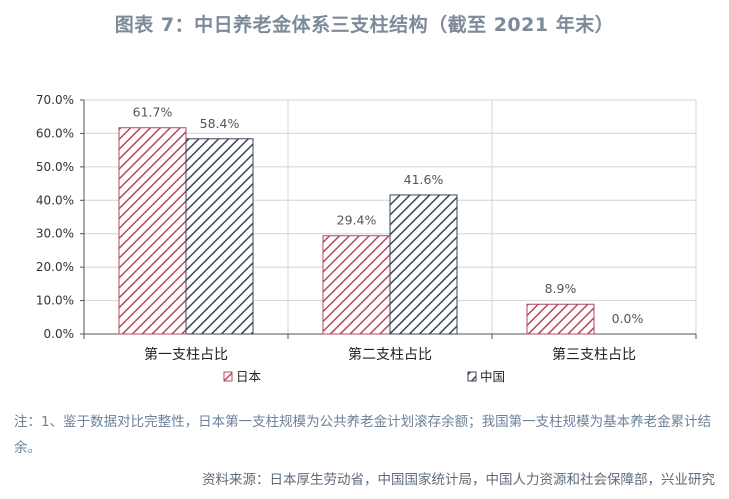 The width and height of the screenshot is (729, 499). I want to click on x-tick-label: 第二支柱占比, so click(390, 354).